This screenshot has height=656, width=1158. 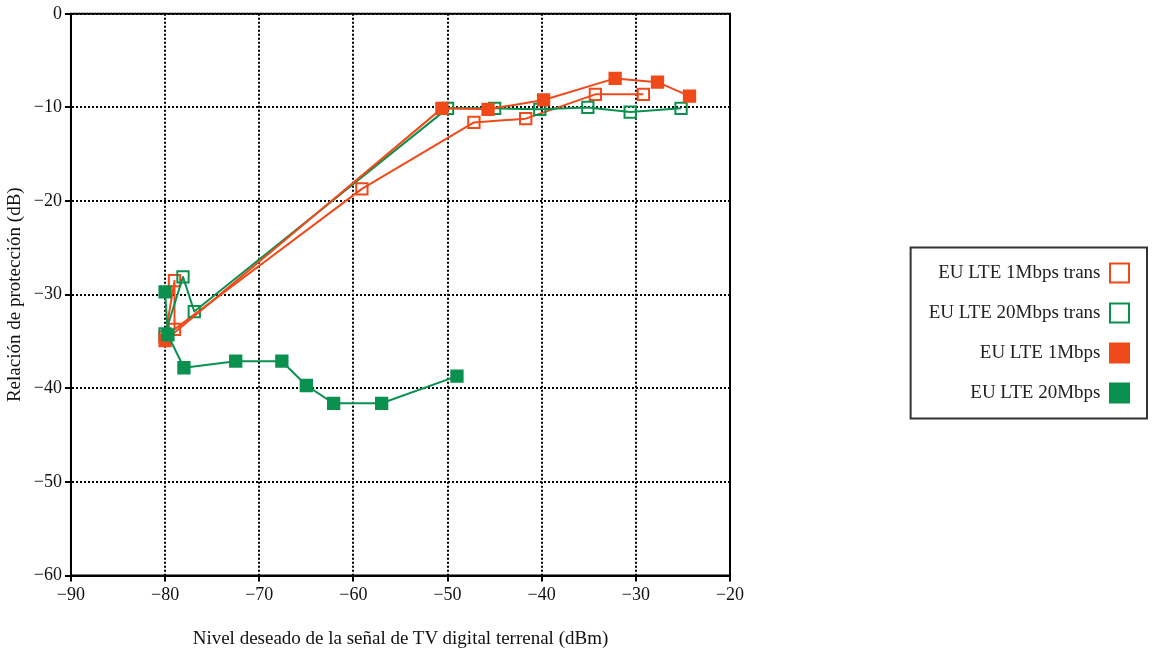 What do you see at coordinates (1019, 271) in the screenshot?
I see `legend-label: EU LTE 1Mbps trans` at bounding box center [1019, 271].